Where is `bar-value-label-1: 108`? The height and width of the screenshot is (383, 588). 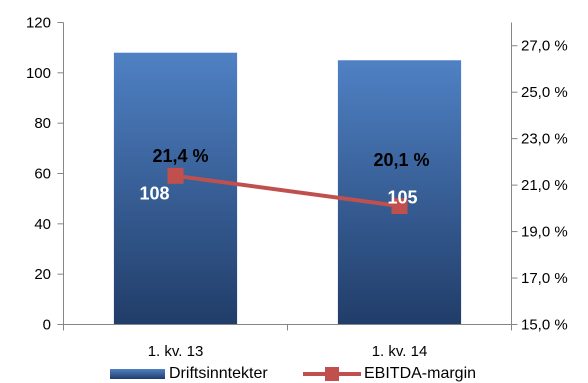
bar-value-label-1: 108 is located at coordinates (154, 194).